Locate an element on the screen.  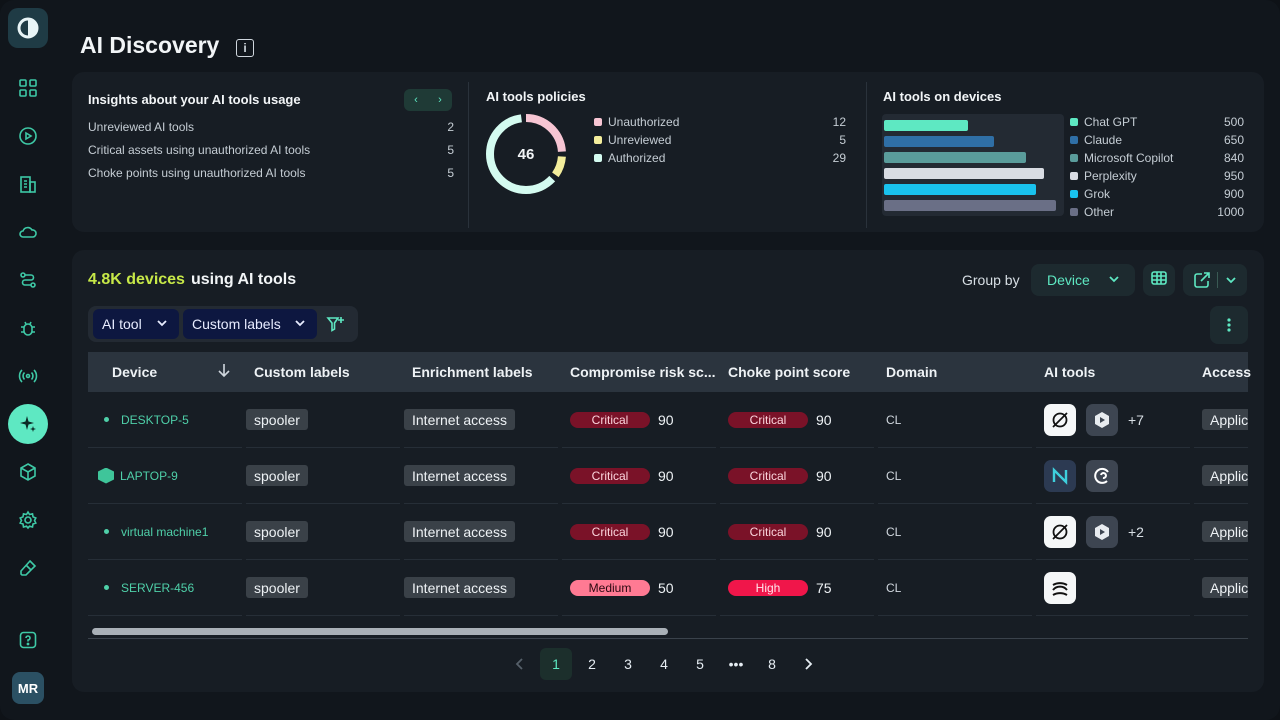
column-header-enrichment-labels: Enrichment labels is located at coordinates (472, 372).